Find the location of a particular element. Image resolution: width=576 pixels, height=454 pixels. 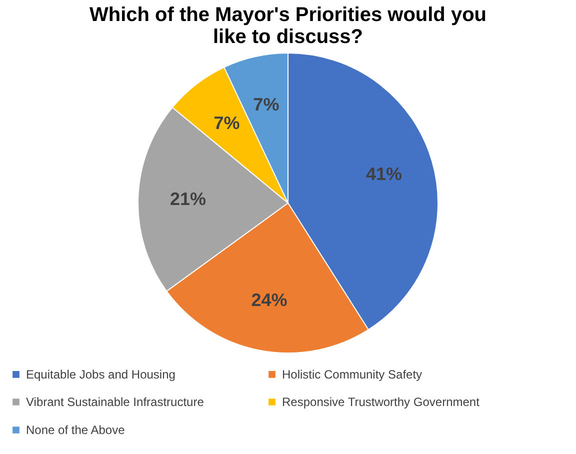

legend-label: Vibrant Sustainable Infrastructure is located at coordinates (115, 402).